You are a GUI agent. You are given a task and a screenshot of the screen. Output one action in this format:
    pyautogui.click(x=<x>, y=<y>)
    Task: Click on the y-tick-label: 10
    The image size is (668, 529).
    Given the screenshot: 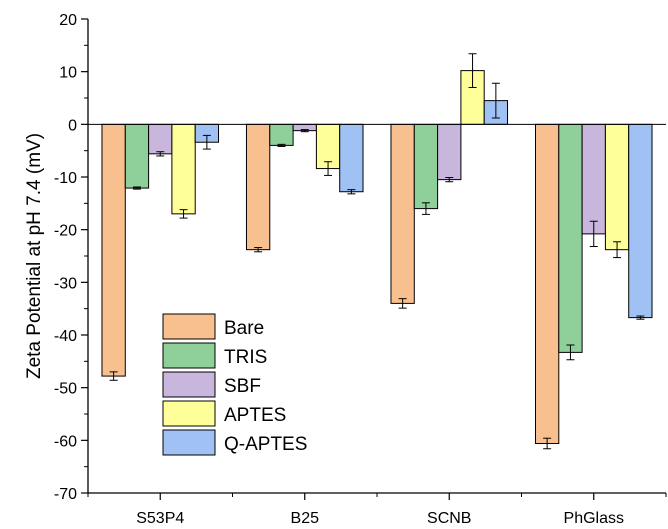 What is the action you would take?
    pyautogui.click(x=68, y=73)
    